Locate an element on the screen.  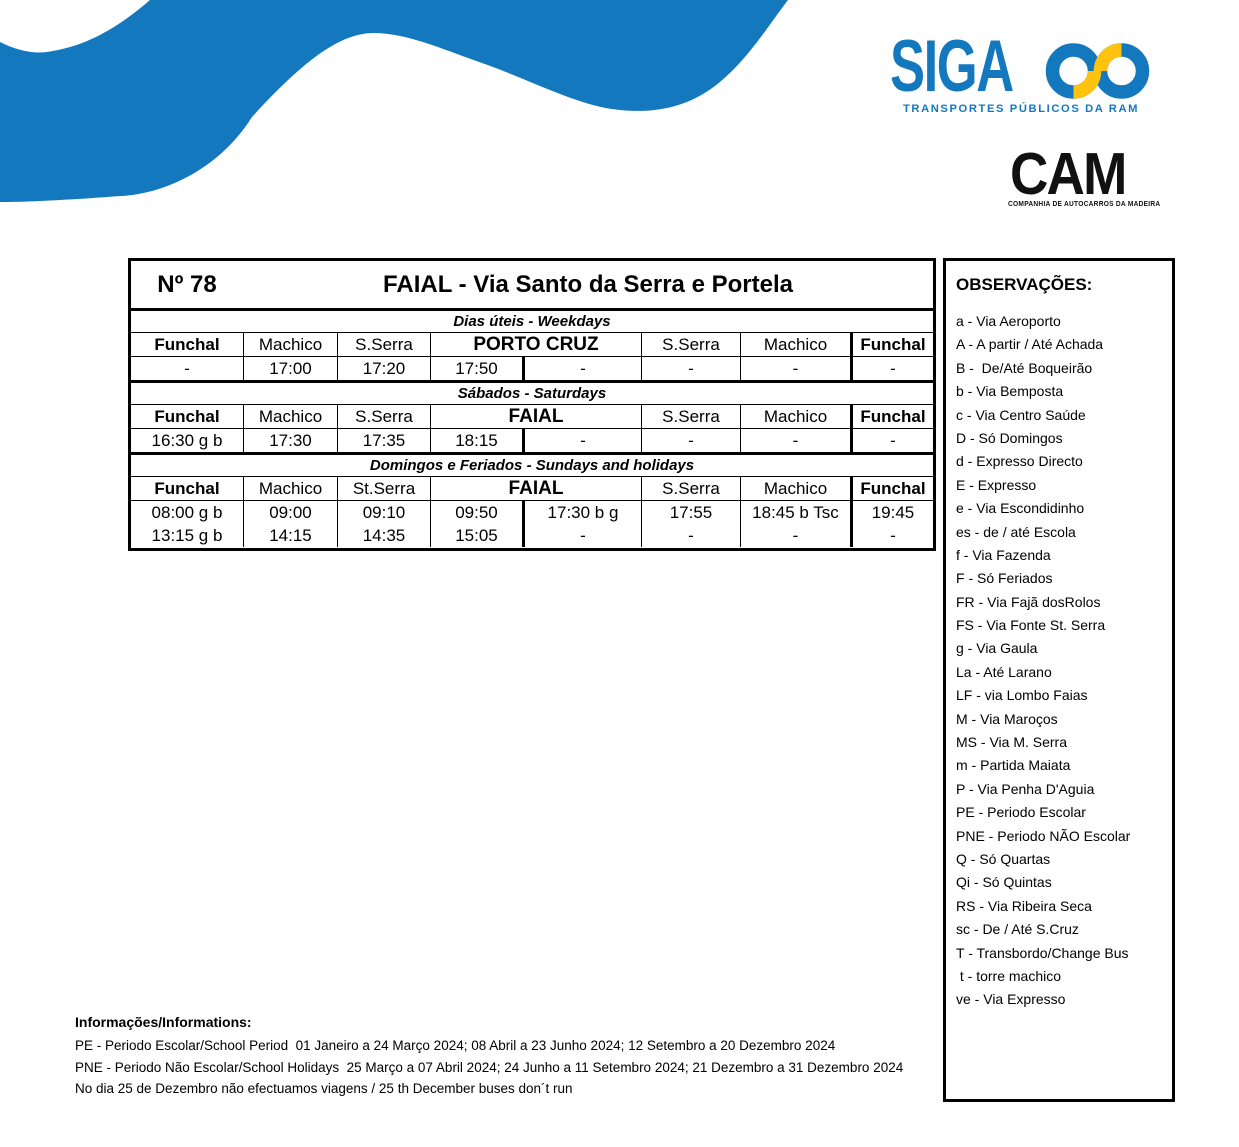
observation-item: PE - Periodo Escolar is located at coordinates (1021, 812).